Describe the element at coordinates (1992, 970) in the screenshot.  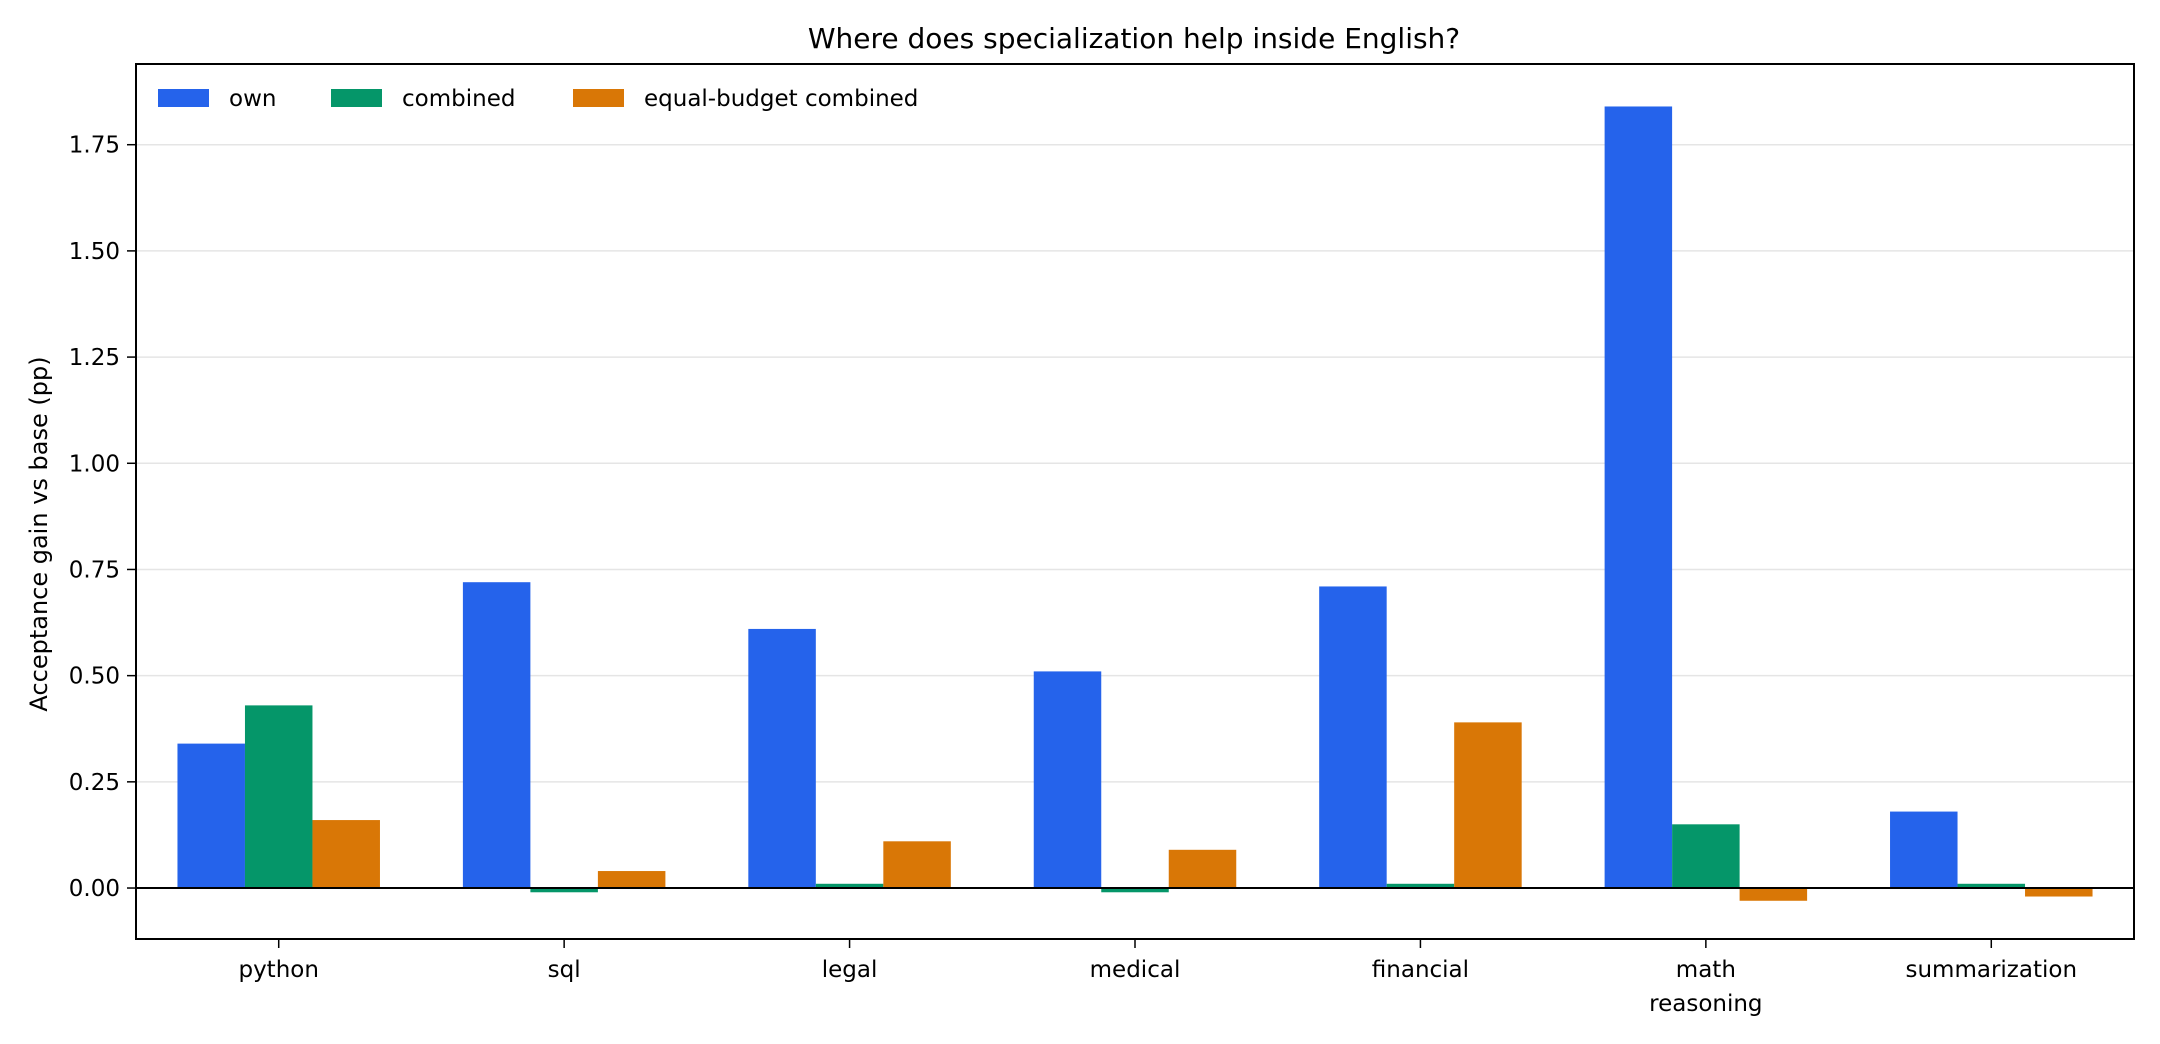
I see `x-tick-label: summarization` at that location.